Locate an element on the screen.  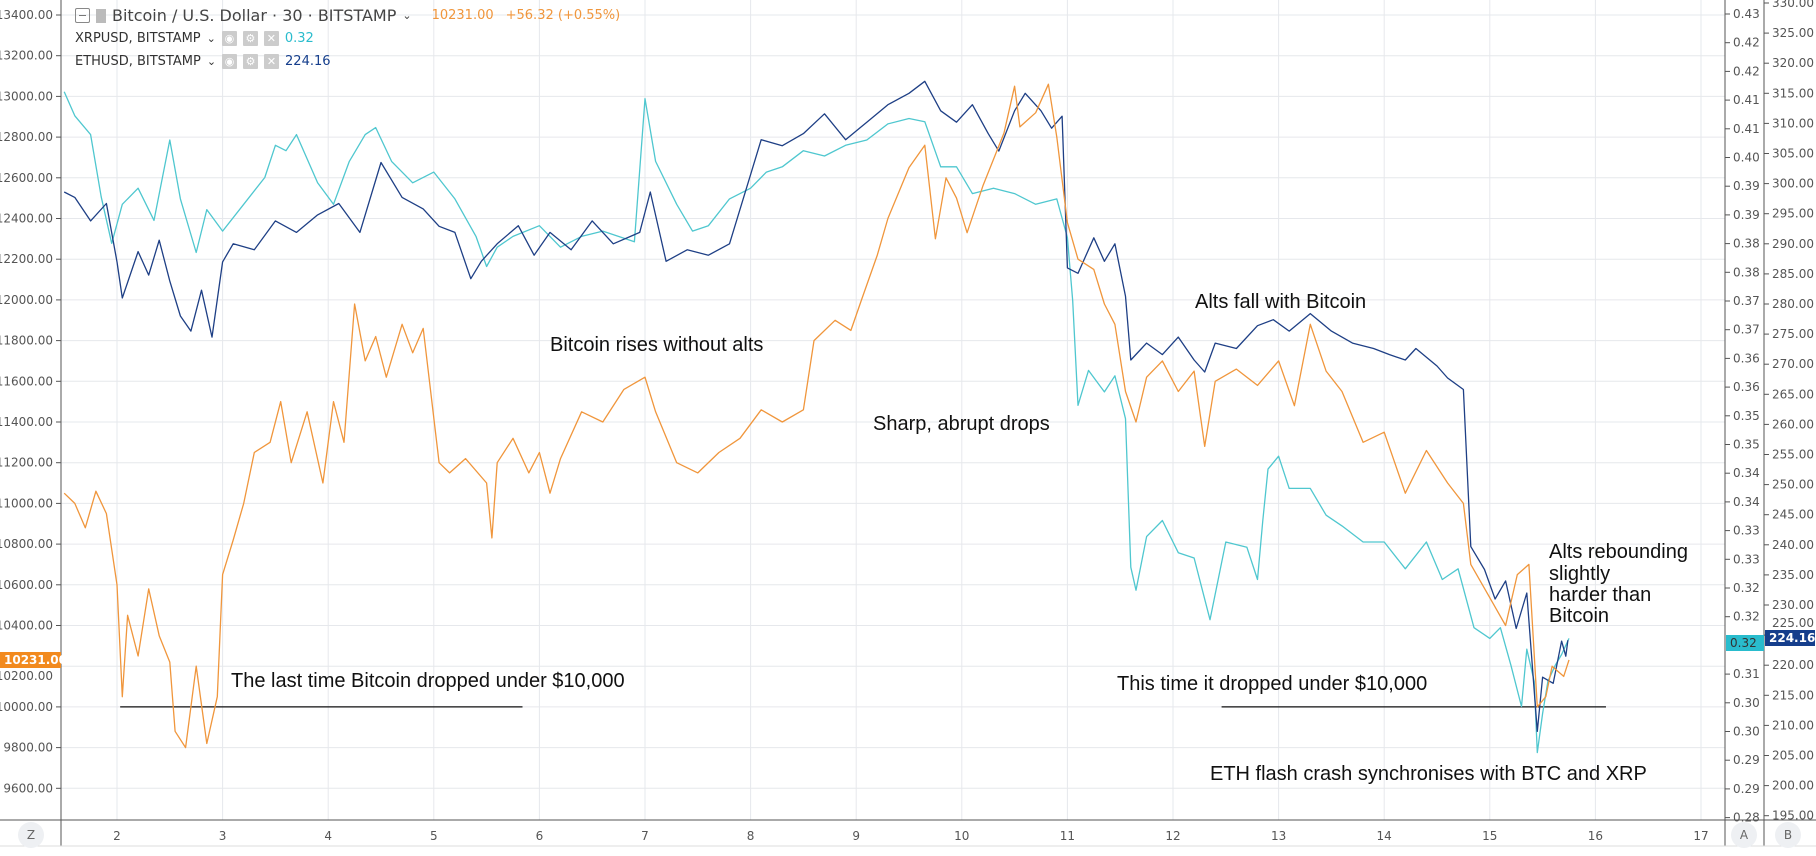
annotation-sharp-drops: Sharp, abrupt drops is located at coordinates (961, 424).